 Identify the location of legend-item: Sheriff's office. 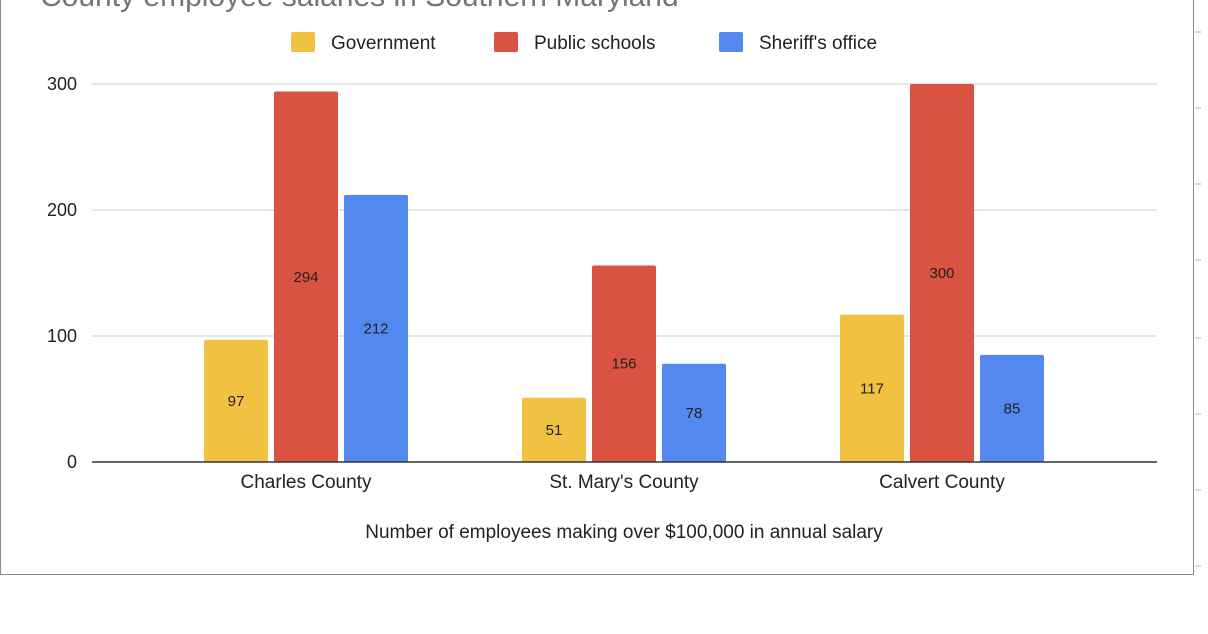
(798, 43).